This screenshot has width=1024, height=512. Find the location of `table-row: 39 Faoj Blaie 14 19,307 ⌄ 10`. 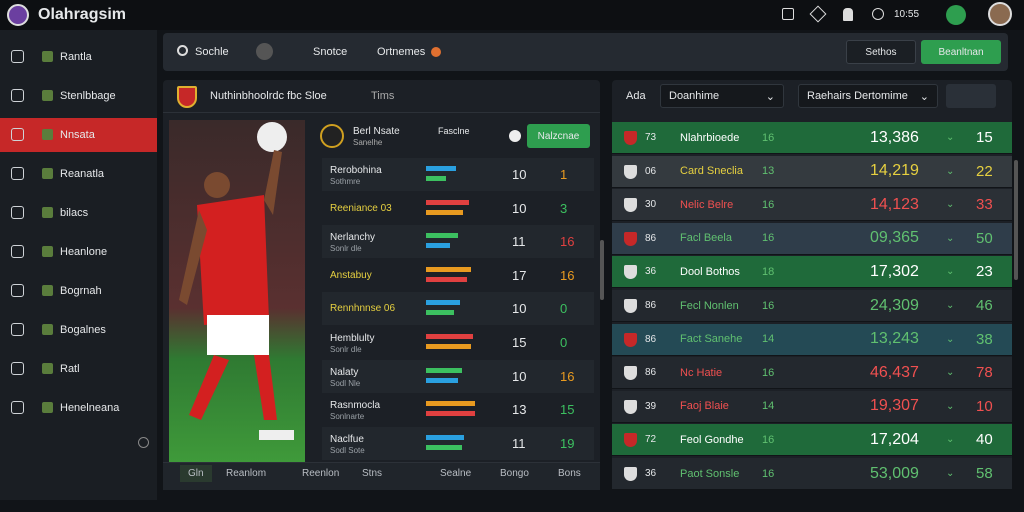

table-row: 39 Faoj Blaie 14 19,307 ⌄ 10 is located at coordinates (812, 406).